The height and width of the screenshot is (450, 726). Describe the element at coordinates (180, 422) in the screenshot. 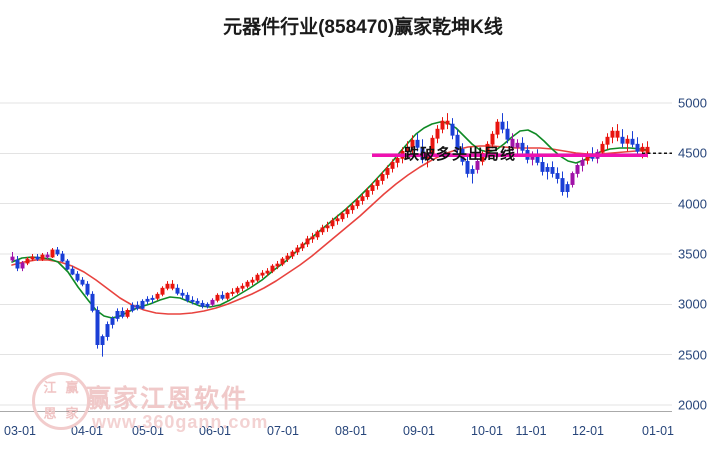

I see `watermark-url: www.360gann.com` at that location.